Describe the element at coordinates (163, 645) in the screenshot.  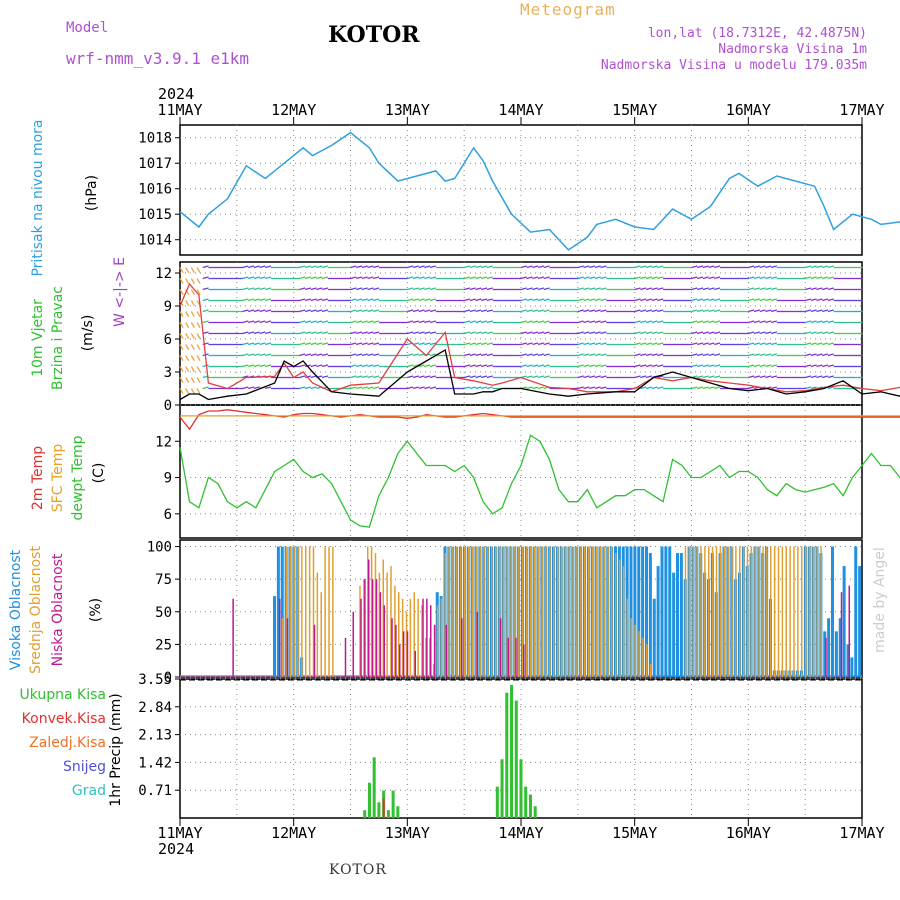
I see `cloud-y-tick-label: 25` at that location.